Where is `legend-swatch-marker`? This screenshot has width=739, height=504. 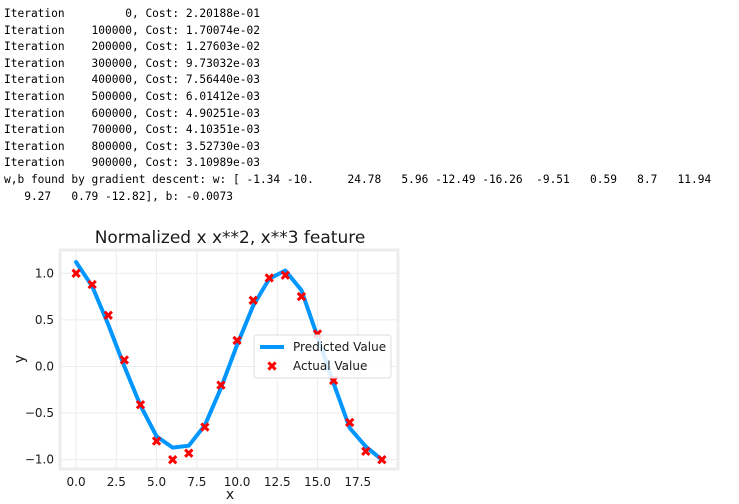 legend-swatch-marker is located at coordinates (272, 366).